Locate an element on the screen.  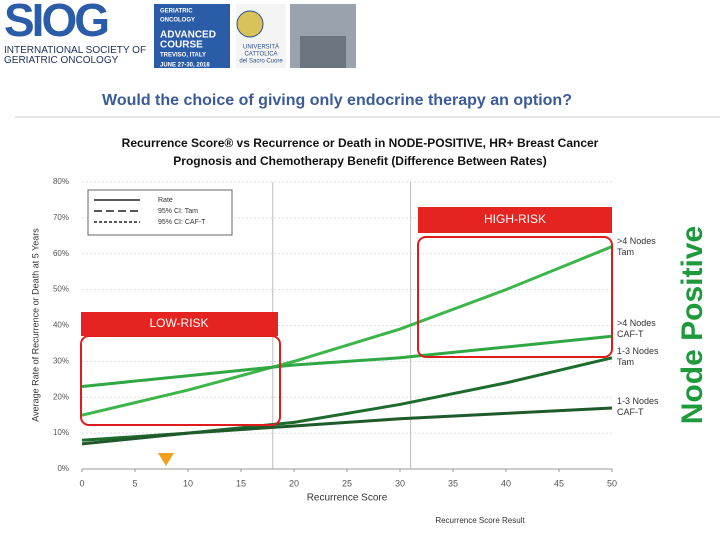
legend-box is located at coordinates (160, 212).